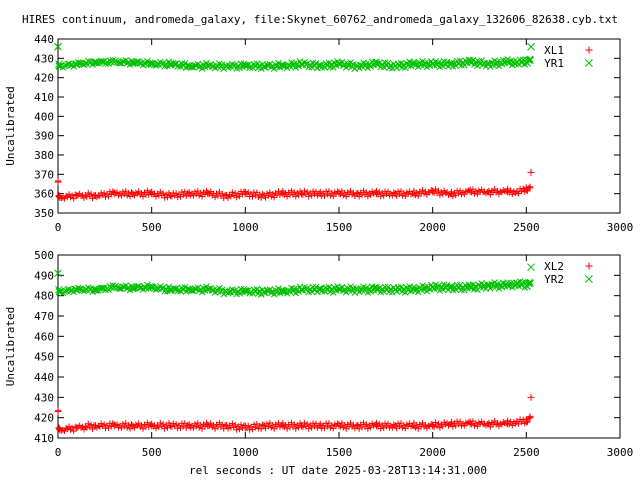 This screenshot has height=480, width=640. I want to click on point-YR2-d12-0-b, so click(245, 290).